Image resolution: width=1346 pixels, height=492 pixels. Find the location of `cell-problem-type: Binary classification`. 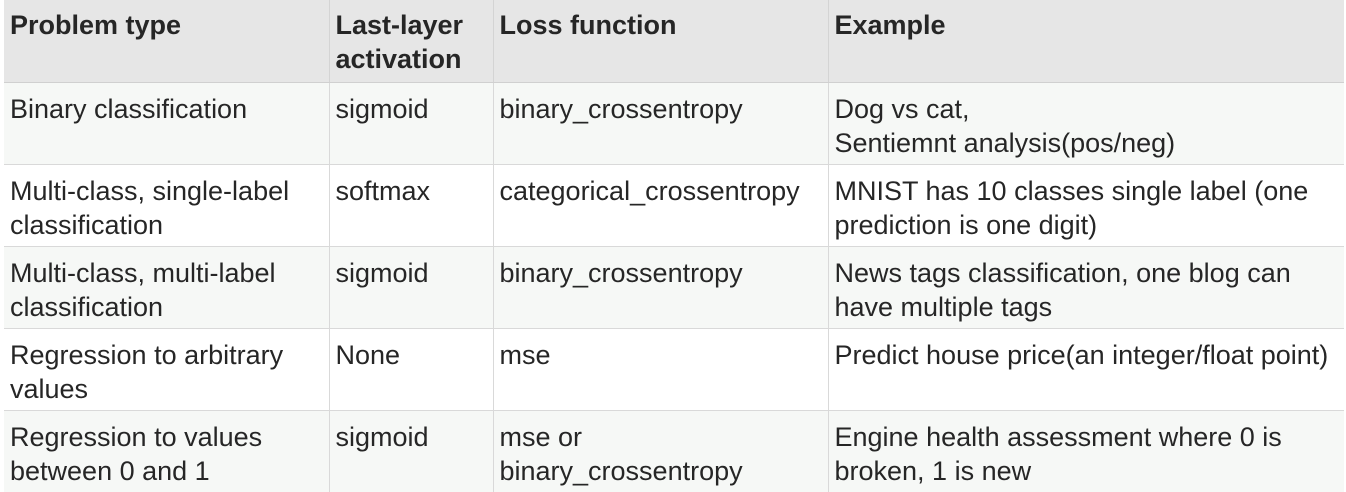

cell-problem-type: Binary classification is located at coordinates (166, 124).